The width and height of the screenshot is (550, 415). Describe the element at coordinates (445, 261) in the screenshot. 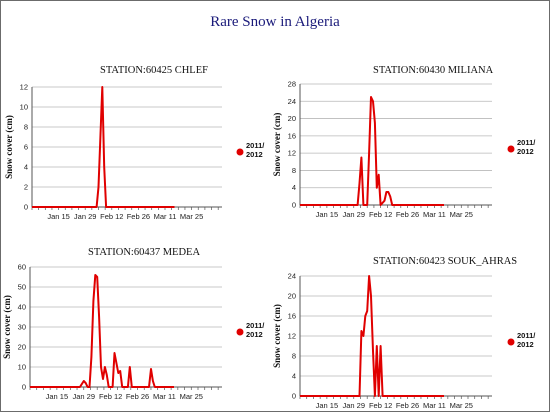

I see `chart-title: STATION:60423 SOUK_AHRAS` at that location.